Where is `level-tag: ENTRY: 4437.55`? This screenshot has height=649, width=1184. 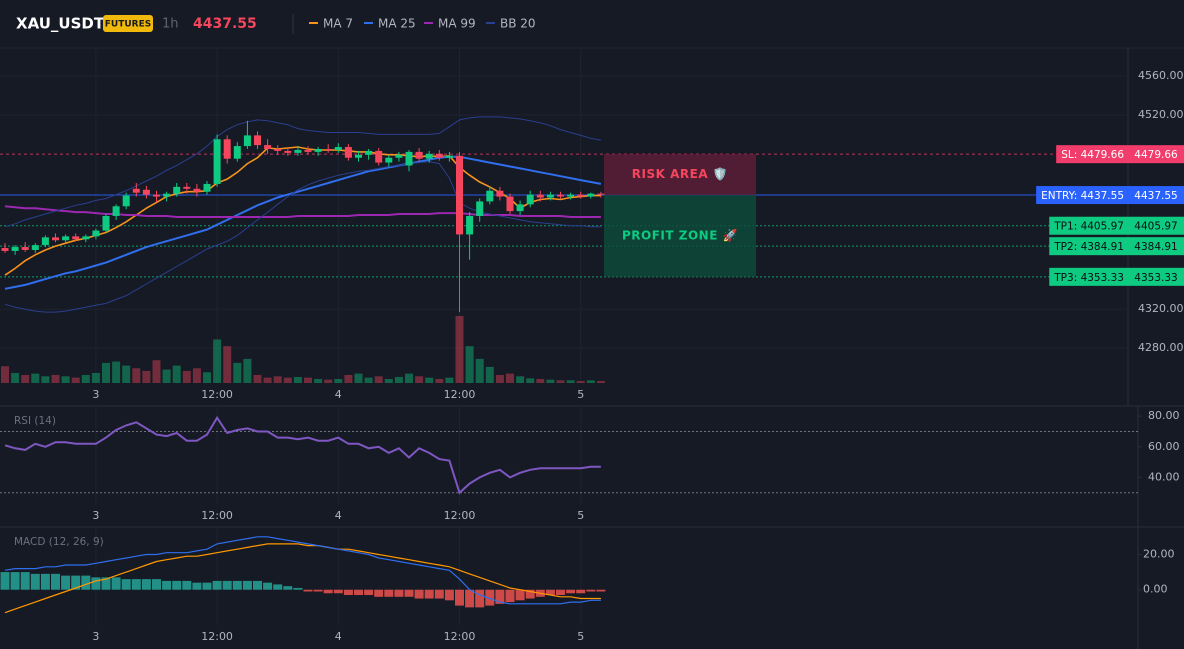
level-tag: ENTRY: 4437.55 is located at coordinates (1082, 196).